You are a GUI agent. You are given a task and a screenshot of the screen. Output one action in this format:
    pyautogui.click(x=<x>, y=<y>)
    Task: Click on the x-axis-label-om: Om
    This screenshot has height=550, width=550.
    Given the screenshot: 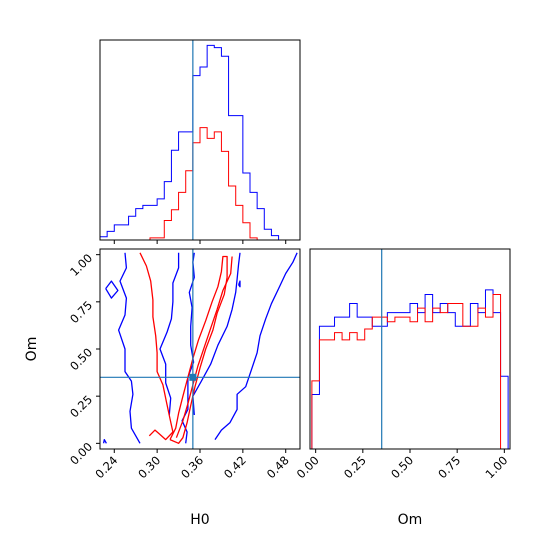 What is the action you would take?
    pyautogui.click(x=410, y=520)
    